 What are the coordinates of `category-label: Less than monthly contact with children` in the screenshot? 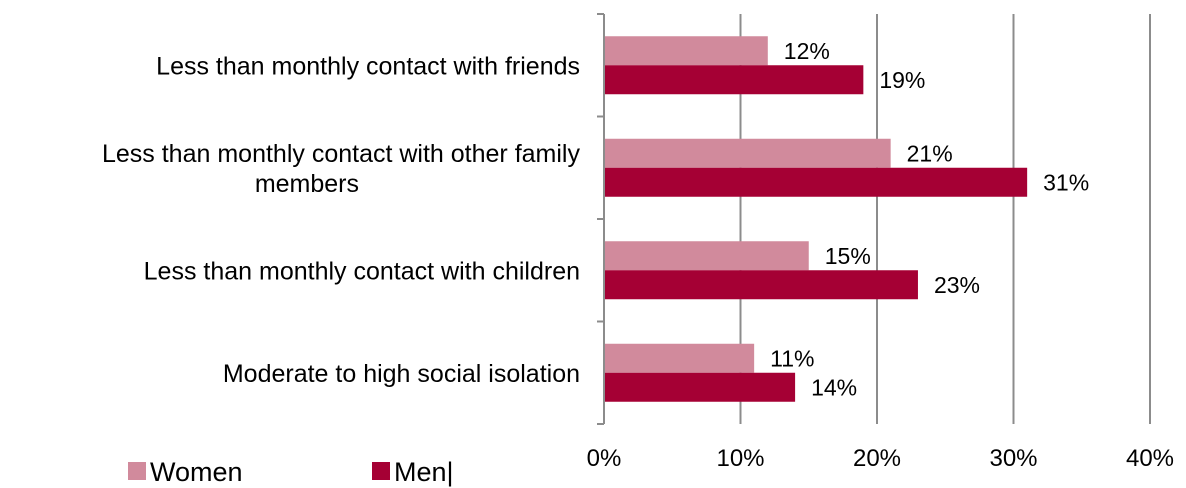 It's located at (362, 271).